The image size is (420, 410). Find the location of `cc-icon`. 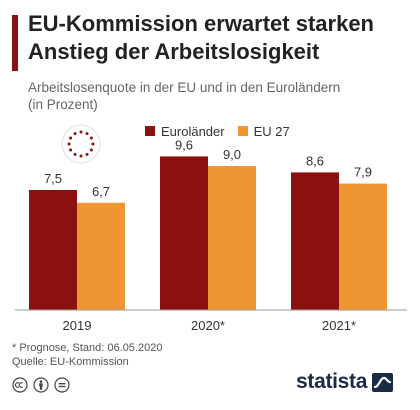

cc-icon is located at coordinates (20, 385).